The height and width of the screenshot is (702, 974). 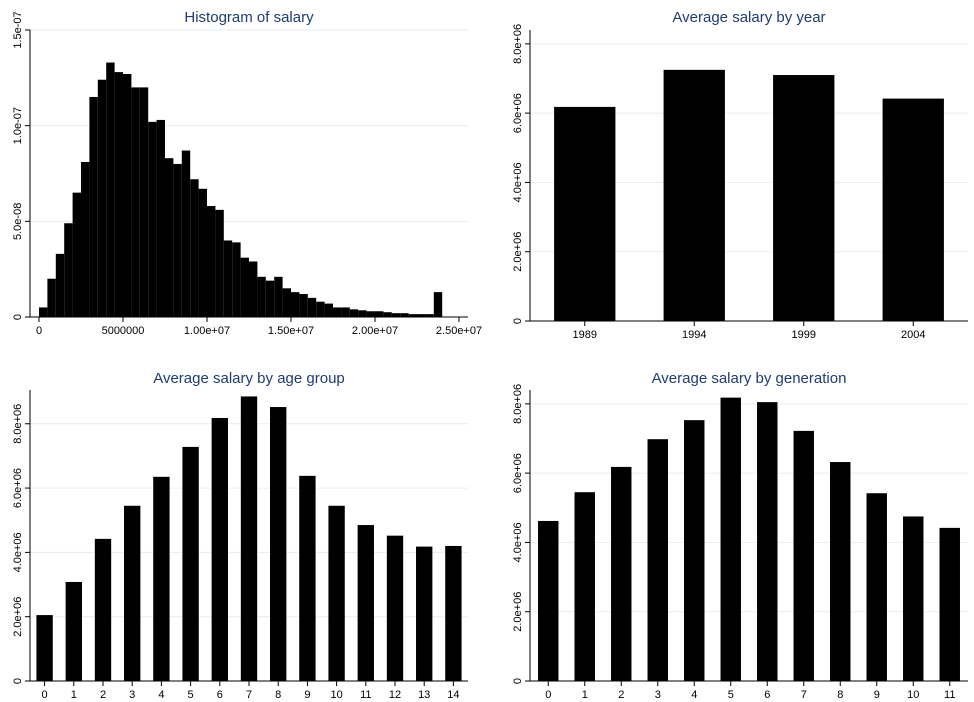 I want to click on x-tick-label: 2.50e+07, so click(x=459, y=331).